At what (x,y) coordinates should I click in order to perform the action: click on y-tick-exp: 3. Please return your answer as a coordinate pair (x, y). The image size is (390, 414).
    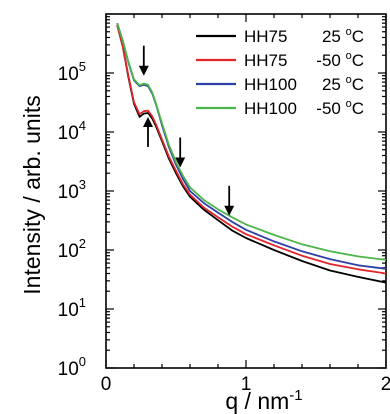
    Looking at the image, I should click on (82, 184).